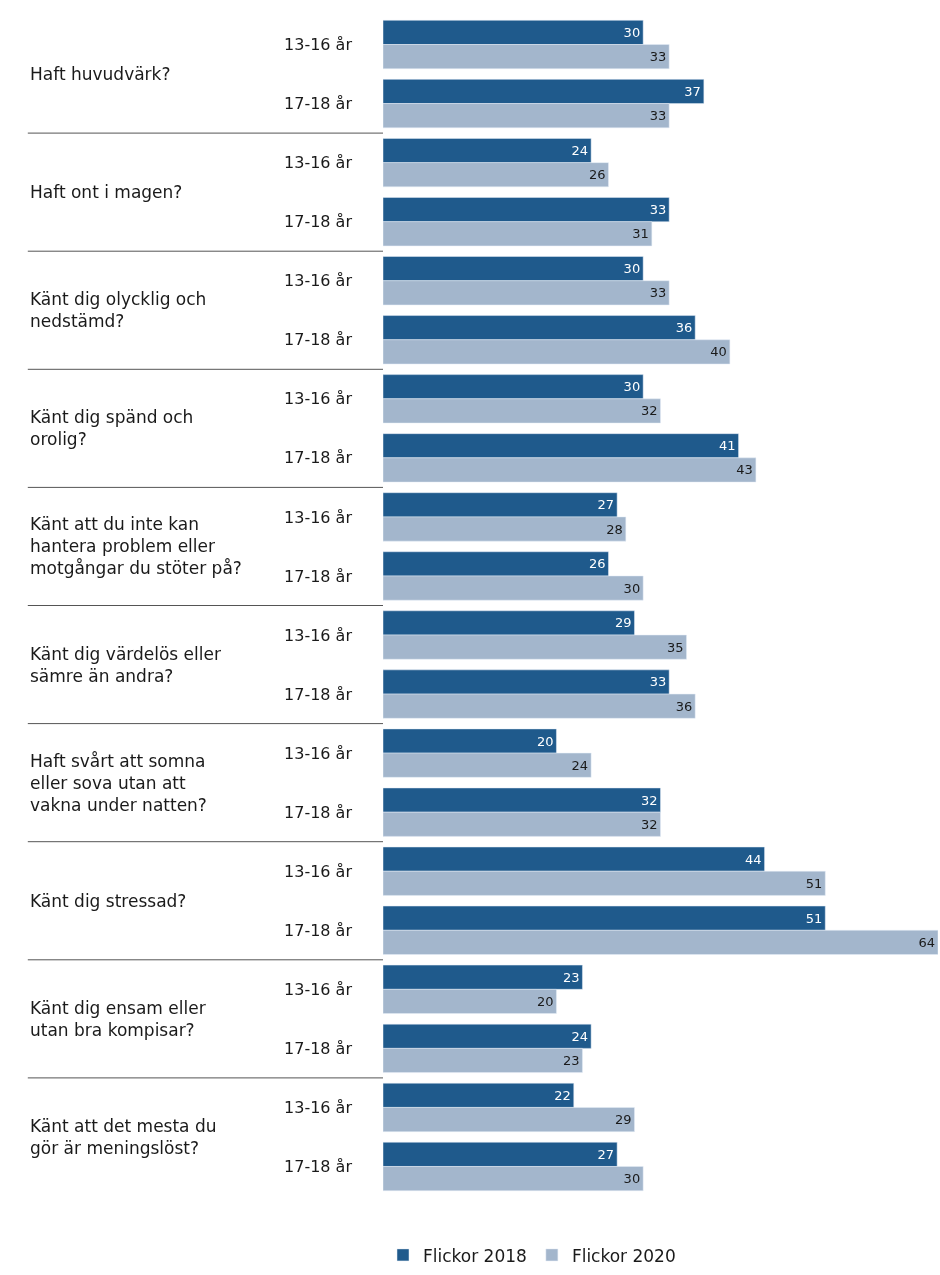  What do you see at coordinates (475, 1255) in the screenshot?
I see `legend-label: Flickor 2018` at bounding box center [475, 1255].